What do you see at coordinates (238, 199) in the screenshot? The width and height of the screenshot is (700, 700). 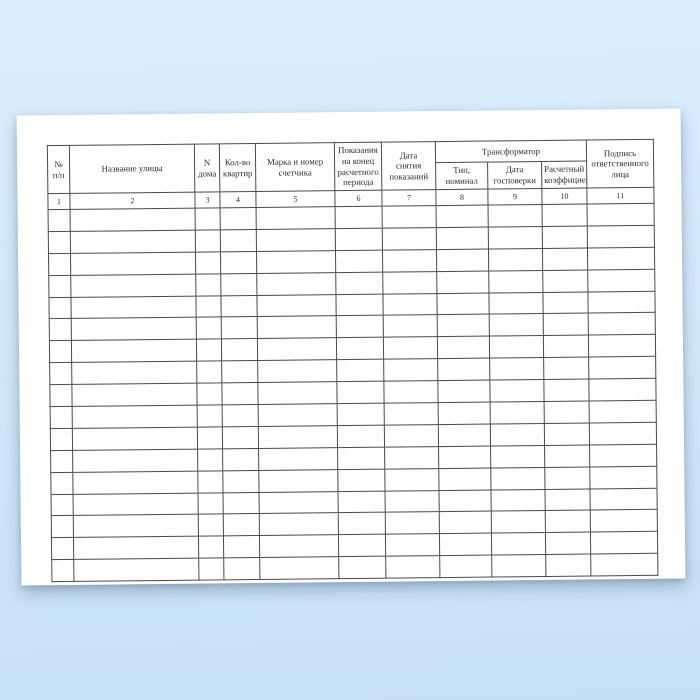 I see `column-number: 4` at bounding box center [238, 199].